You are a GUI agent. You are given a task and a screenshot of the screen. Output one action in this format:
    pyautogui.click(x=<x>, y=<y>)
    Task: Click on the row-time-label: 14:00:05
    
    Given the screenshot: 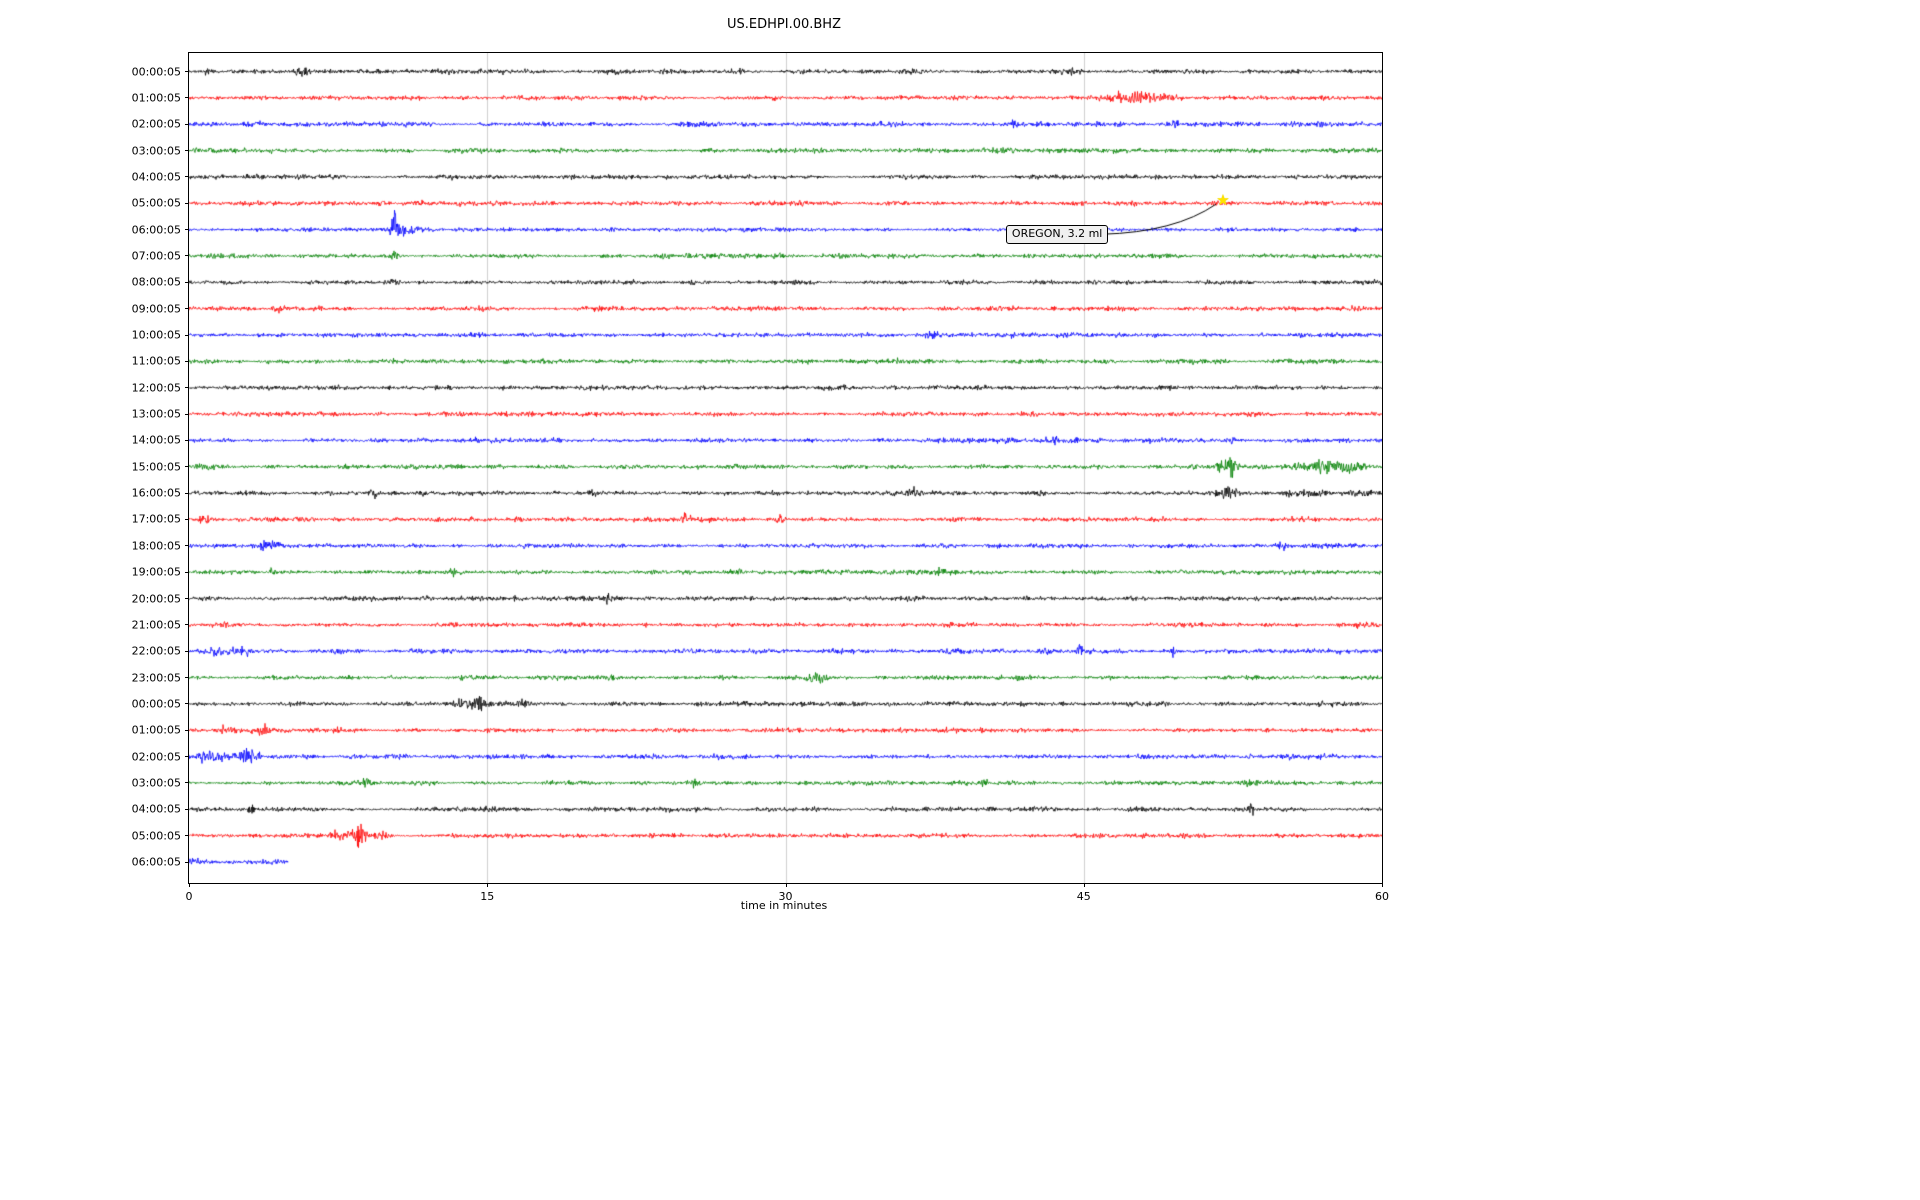 What is the action you would take?
    pyautogui.click(x=156, y=440)
    